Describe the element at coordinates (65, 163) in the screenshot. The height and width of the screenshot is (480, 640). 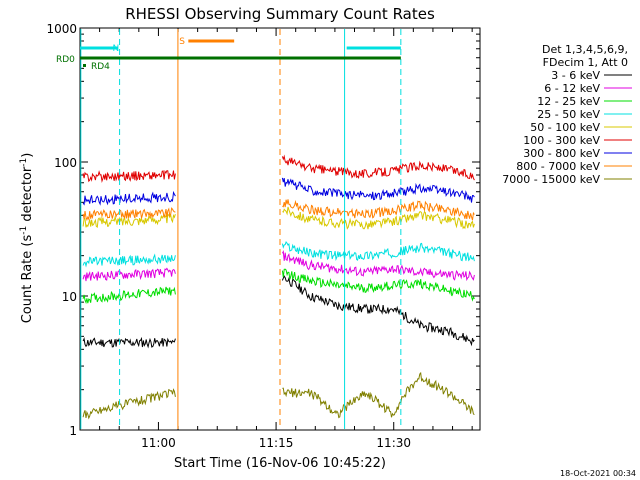
I see `y-tick-label: 100` at that location.